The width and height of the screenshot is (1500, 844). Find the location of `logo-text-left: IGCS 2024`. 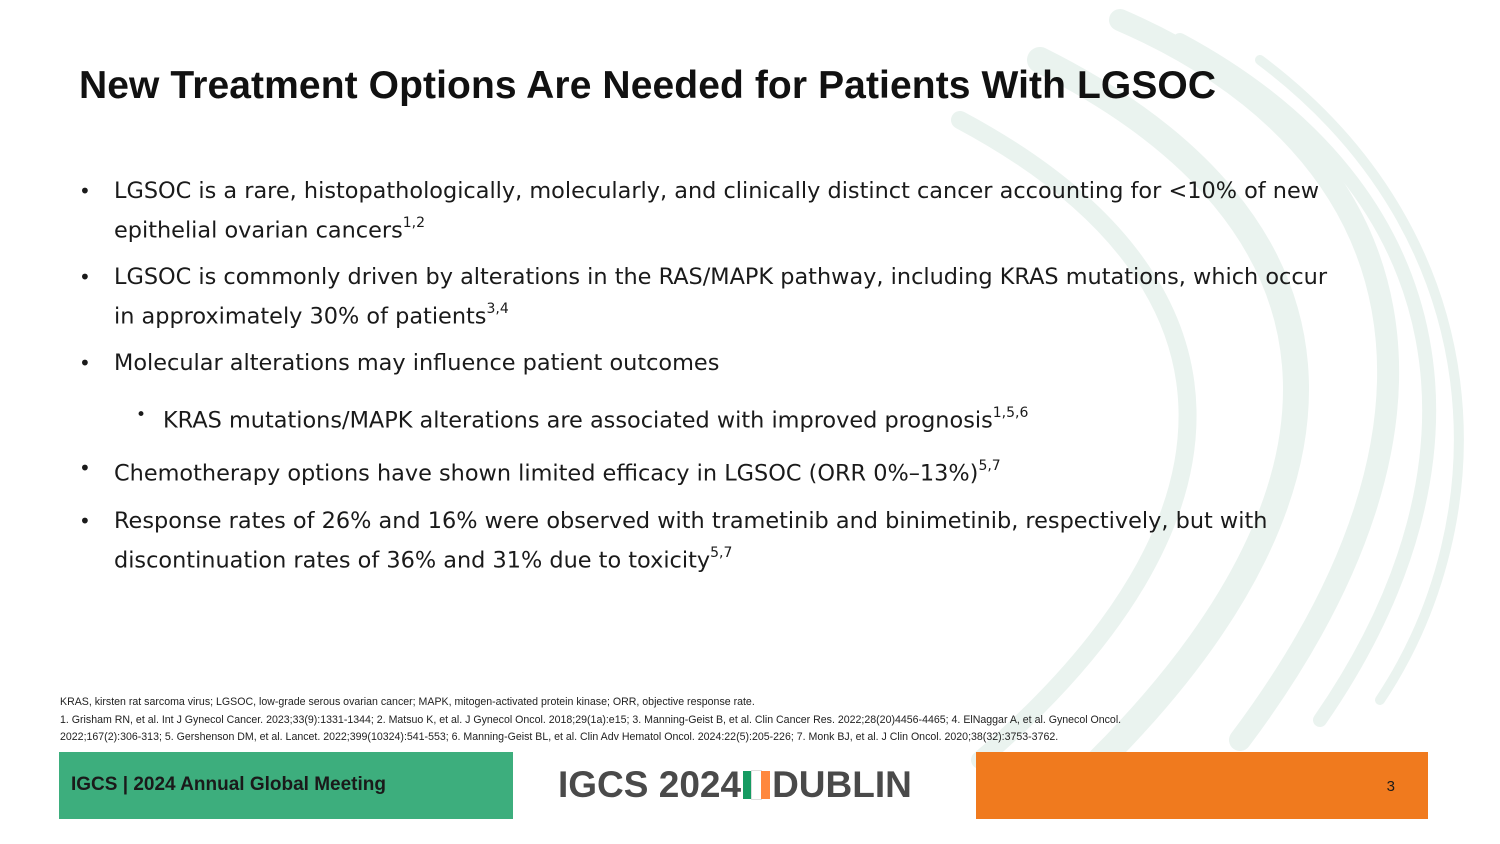

logo-text-left: IGCS 2024 is located at coordinates (650, 784).